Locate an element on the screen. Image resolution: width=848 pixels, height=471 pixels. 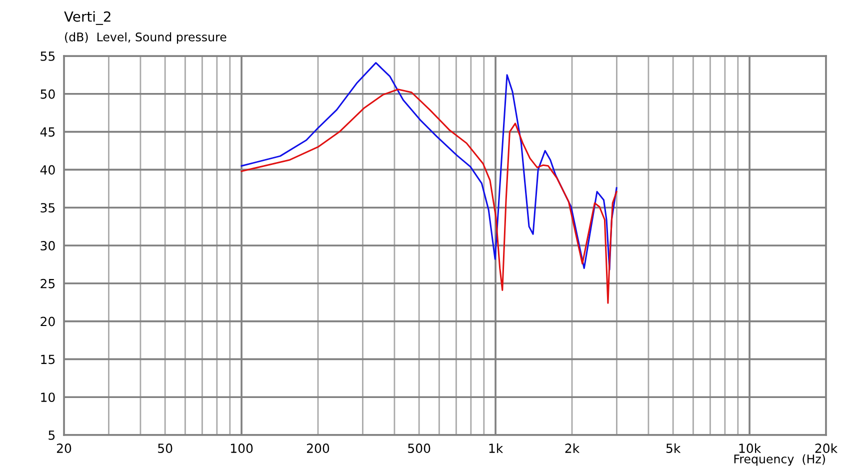
y-tick-label: 5 is located at coordinates (51, 435).